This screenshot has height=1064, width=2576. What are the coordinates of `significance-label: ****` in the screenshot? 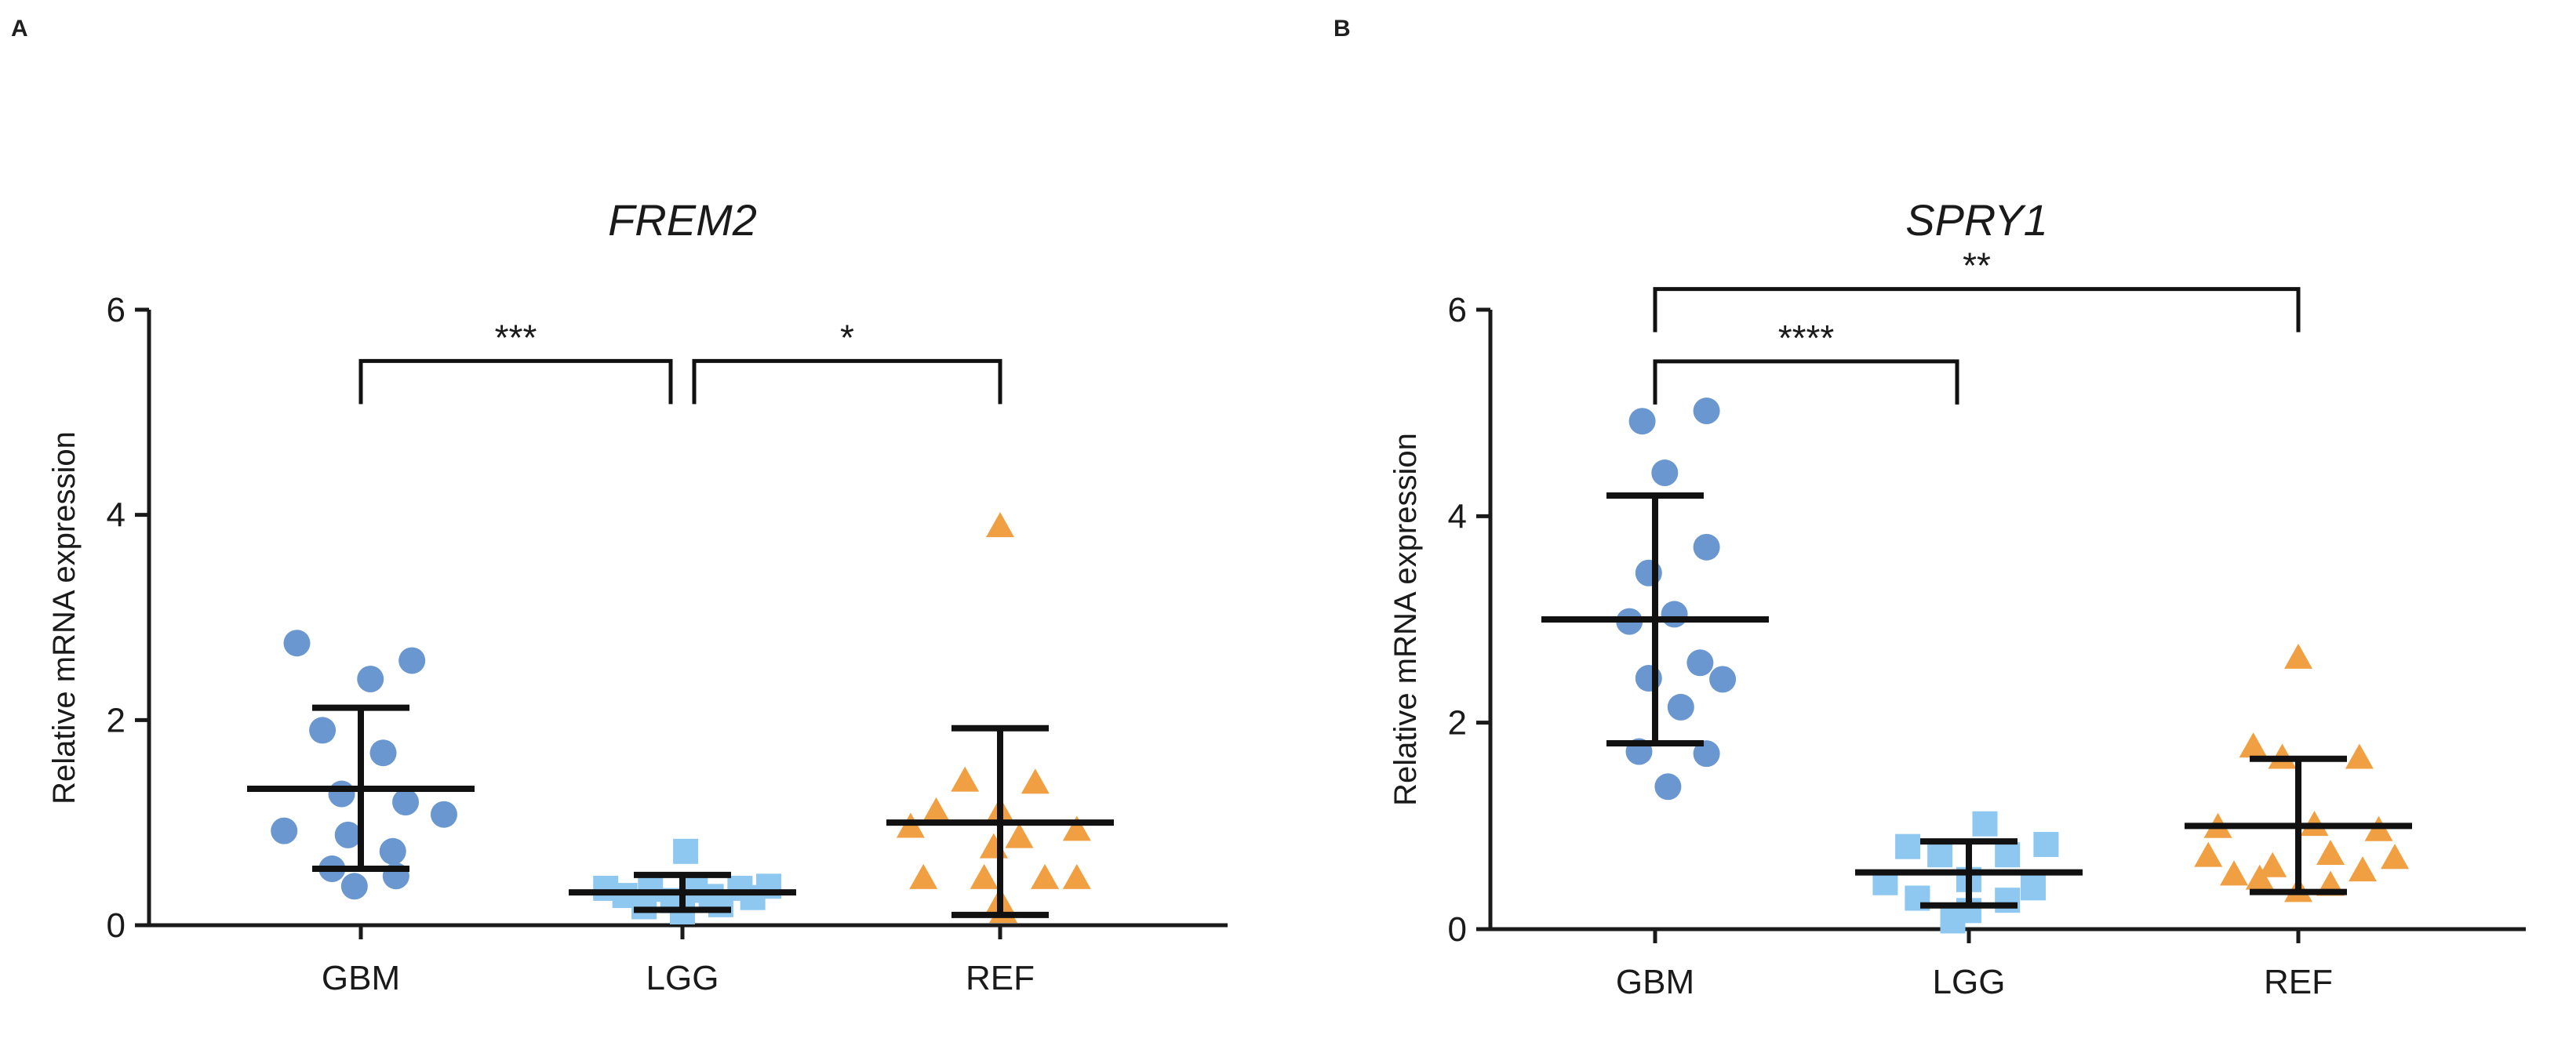 It's located at (1806, 338).